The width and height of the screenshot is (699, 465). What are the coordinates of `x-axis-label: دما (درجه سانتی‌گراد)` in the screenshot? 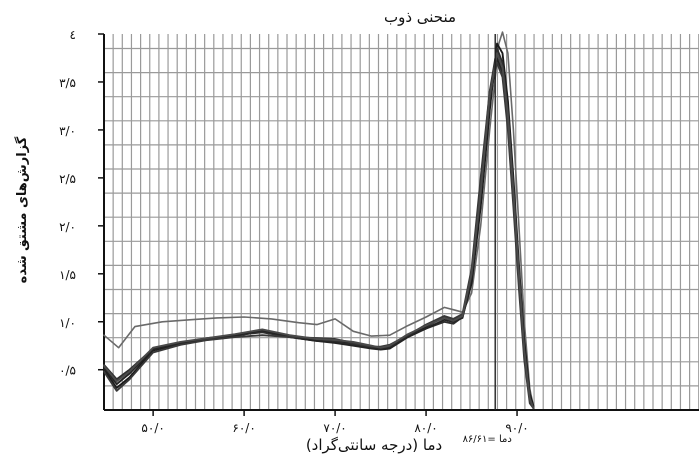 It's located at (374, 445).